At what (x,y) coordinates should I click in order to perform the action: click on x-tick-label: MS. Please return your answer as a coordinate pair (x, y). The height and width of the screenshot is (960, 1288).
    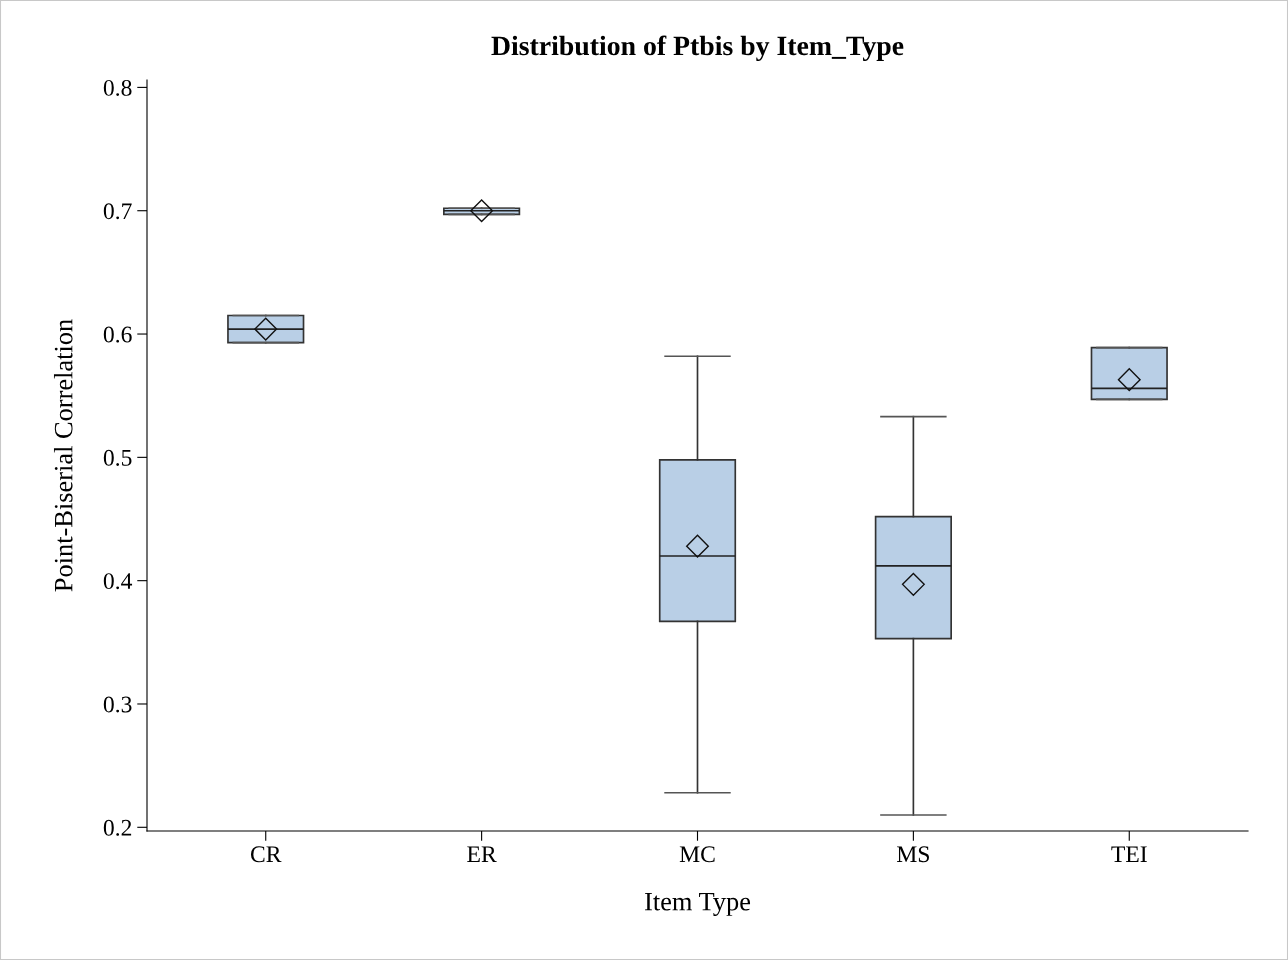
    Looking at the image, I should click on (913, 854).